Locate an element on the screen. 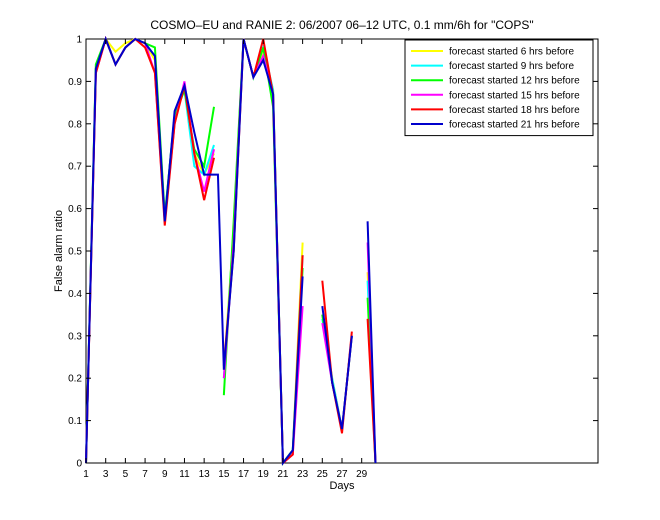 The image size is (660, 520). x-tick-label: 15 is located at coordinates (224, 474).